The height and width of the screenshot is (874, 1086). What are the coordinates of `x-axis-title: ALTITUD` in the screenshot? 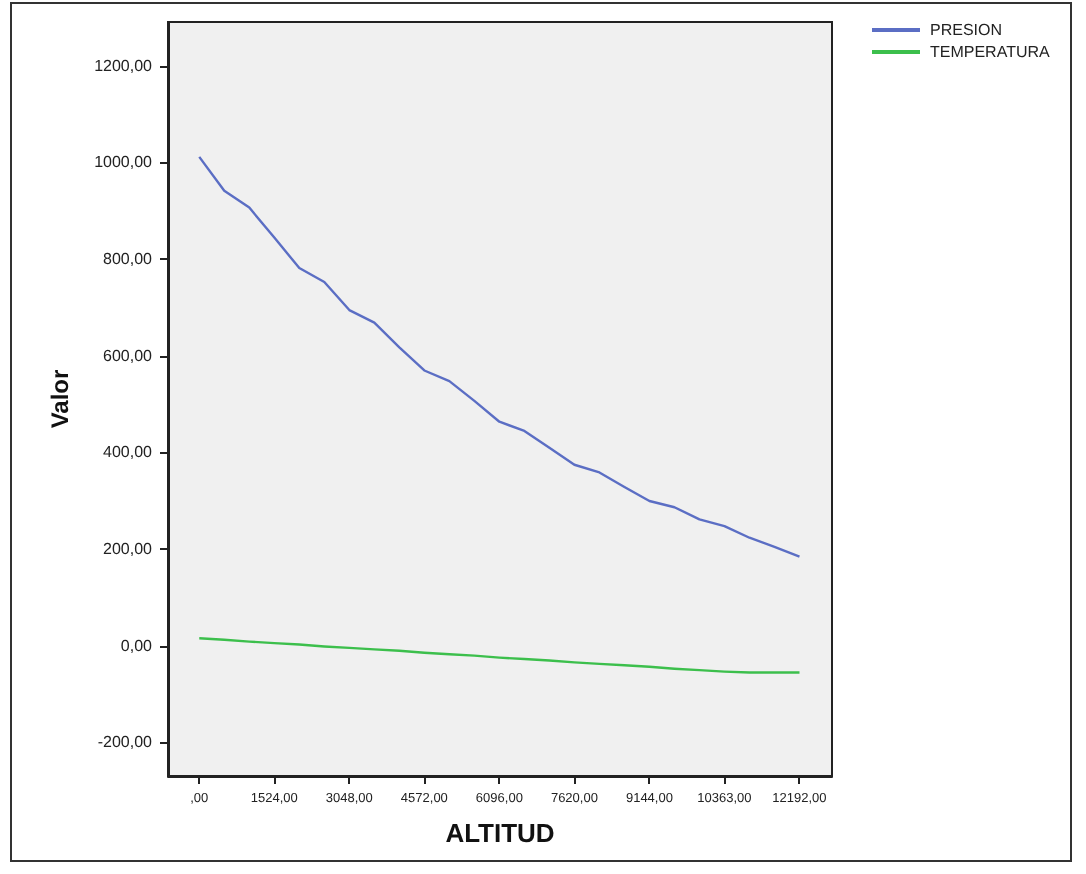 It's located at (500, 833).